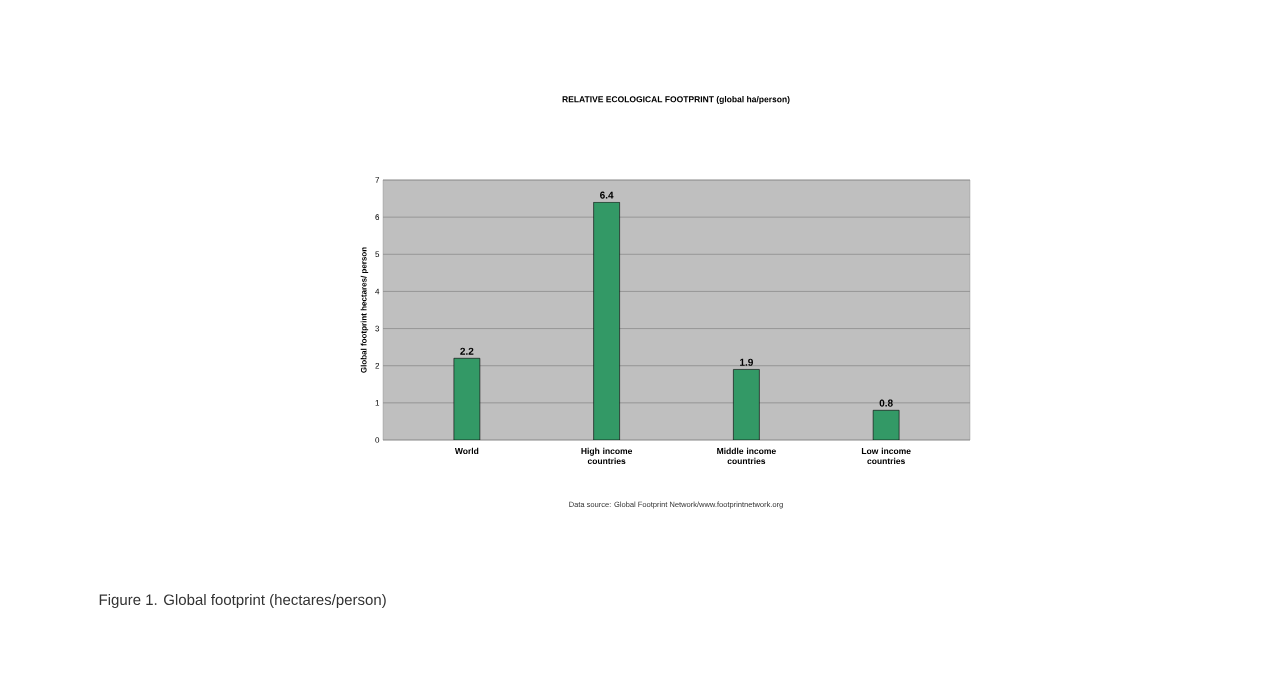 The image size is (1266, 673). What do you see at coordinates (364, 310) in the screenshot?
I see `y-axis-title: Global footprint hectares/ person` at bounding box center [364, 310].